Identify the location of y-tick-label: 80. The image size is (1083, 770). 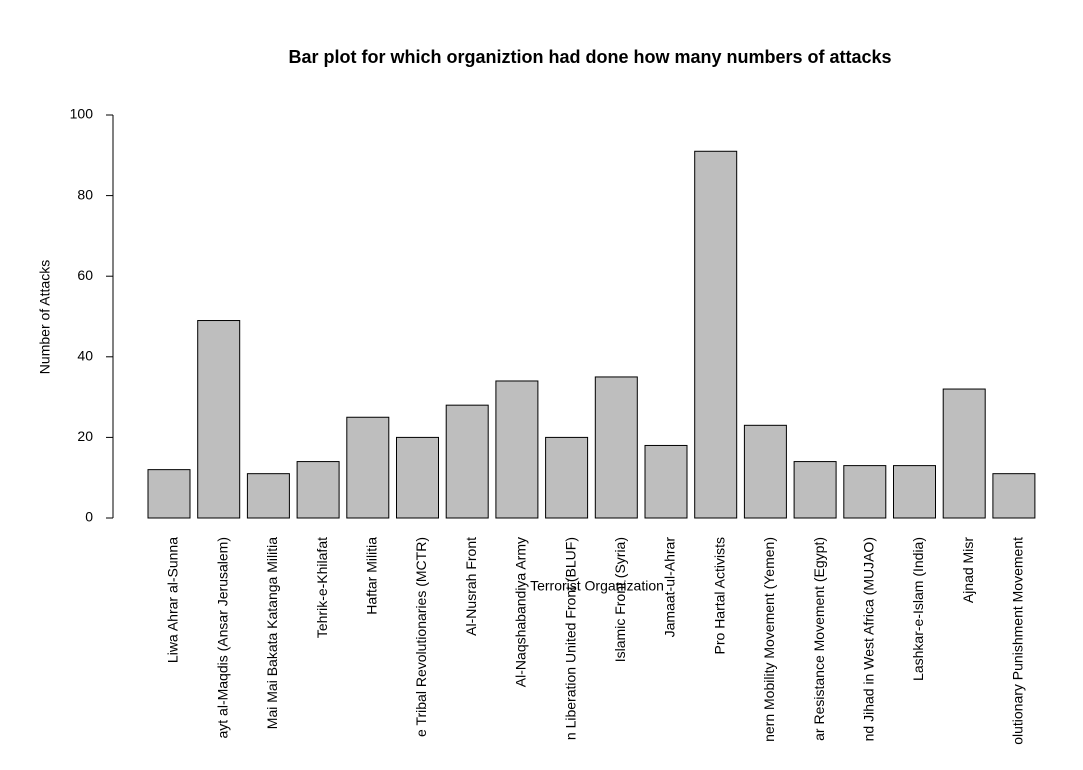
(85, 194).